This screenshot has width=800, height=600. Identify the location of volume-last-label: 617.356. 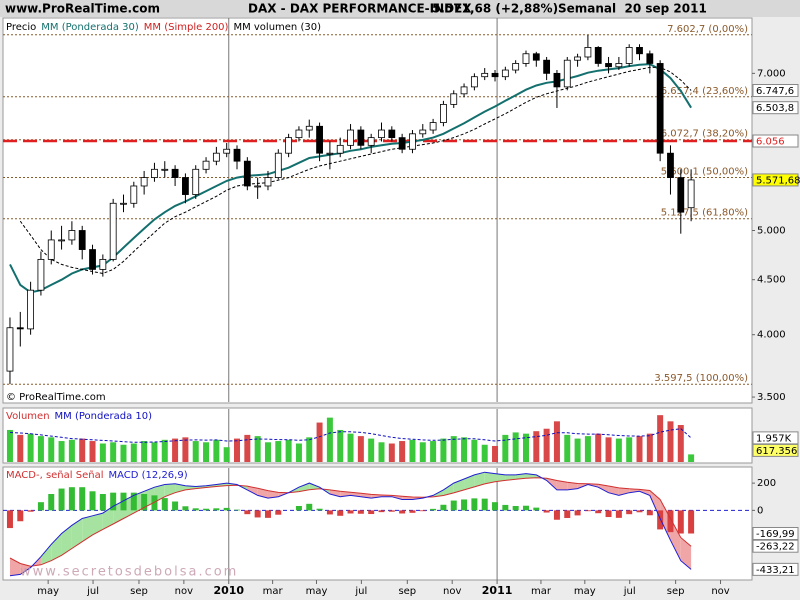
(776, 451).